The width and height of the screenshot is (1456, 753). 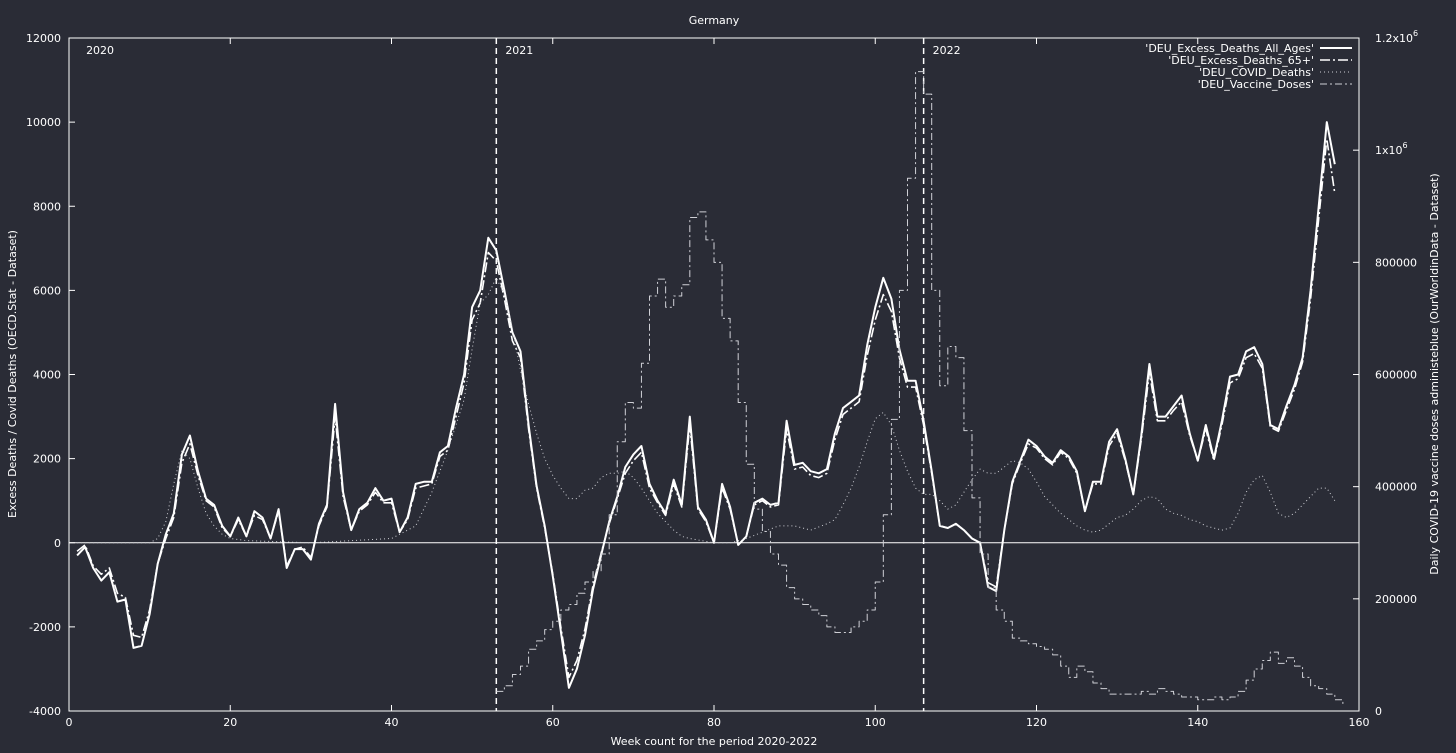 I want to click on x-tick-label: 100, so click(x=875, y=722).